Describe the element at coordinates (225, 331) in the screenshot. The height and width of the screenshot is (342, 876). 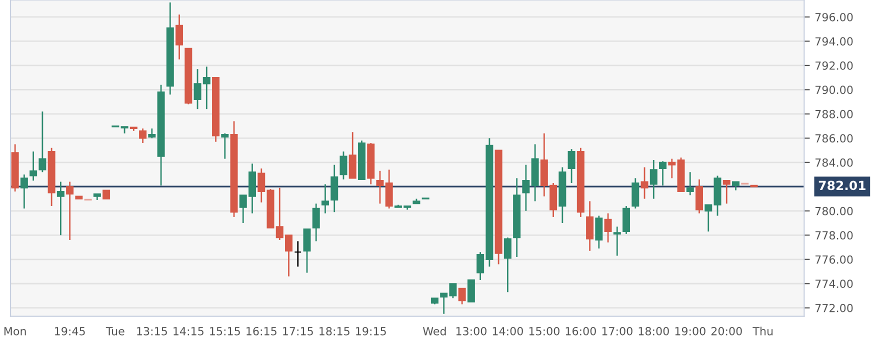
I see `x-tick-label: 15:15` at that location.